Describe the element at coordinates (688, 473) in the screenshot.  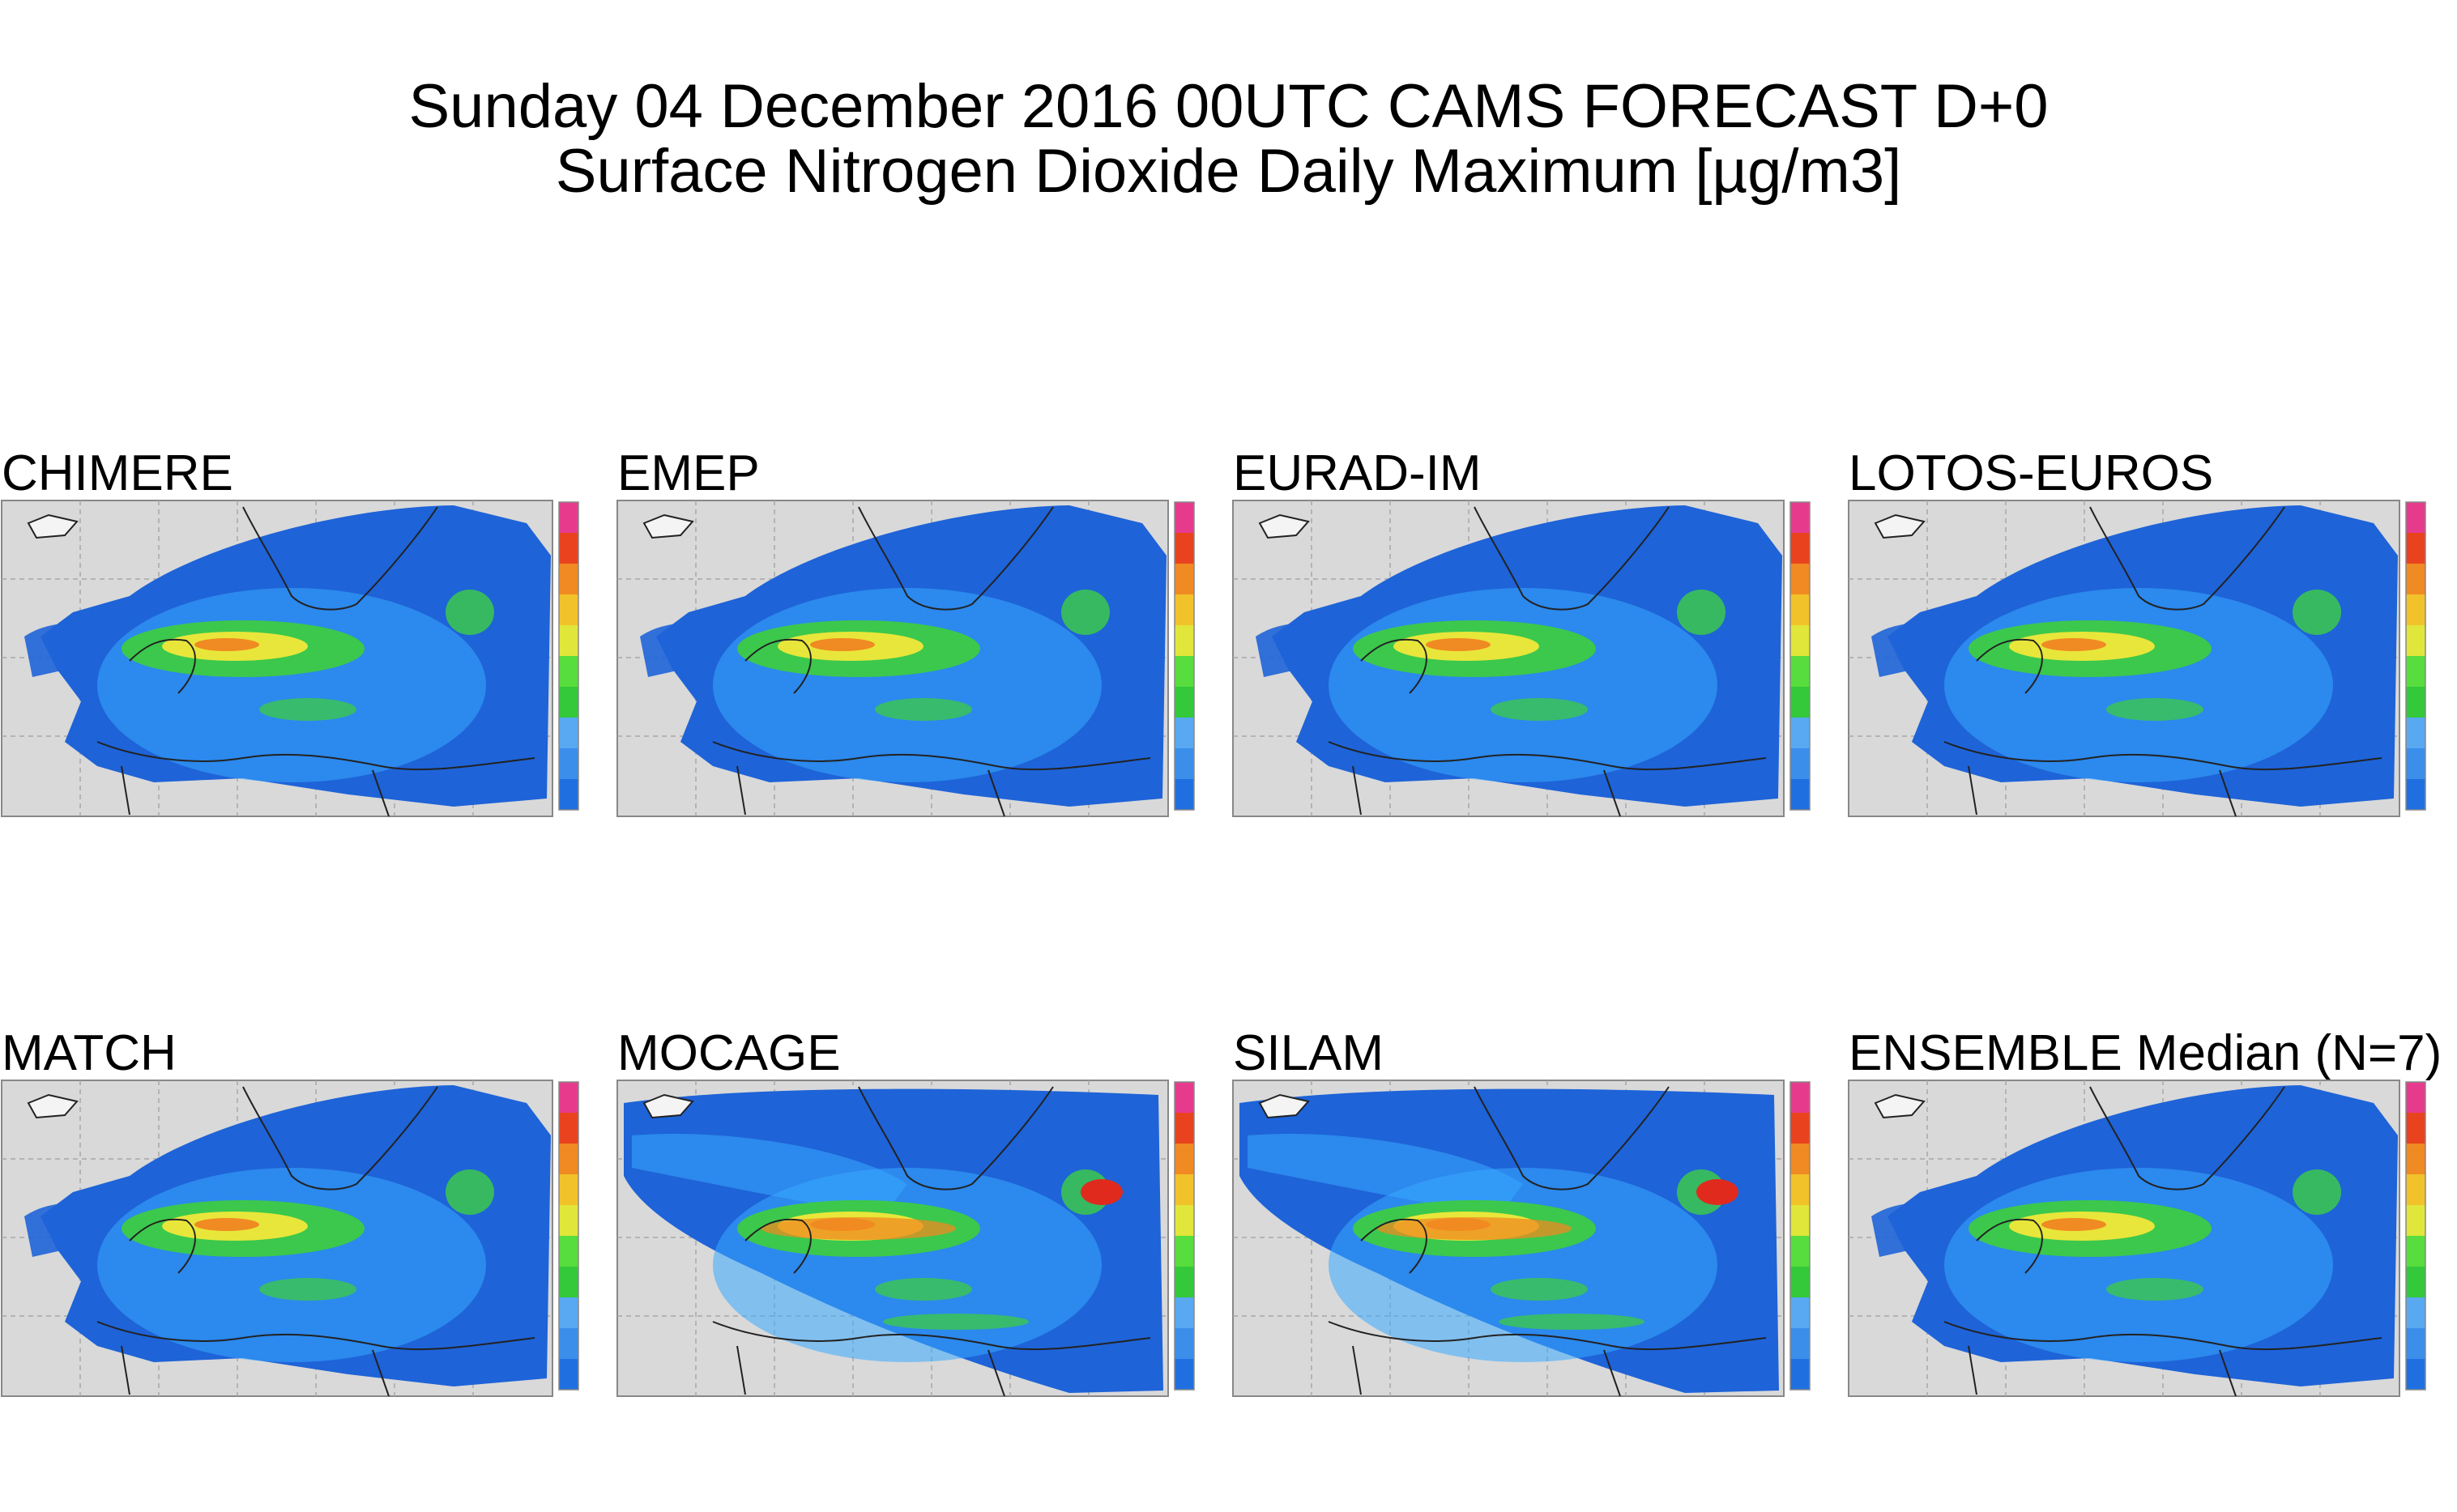
I see `panel-model-label: EMEP` at that location.